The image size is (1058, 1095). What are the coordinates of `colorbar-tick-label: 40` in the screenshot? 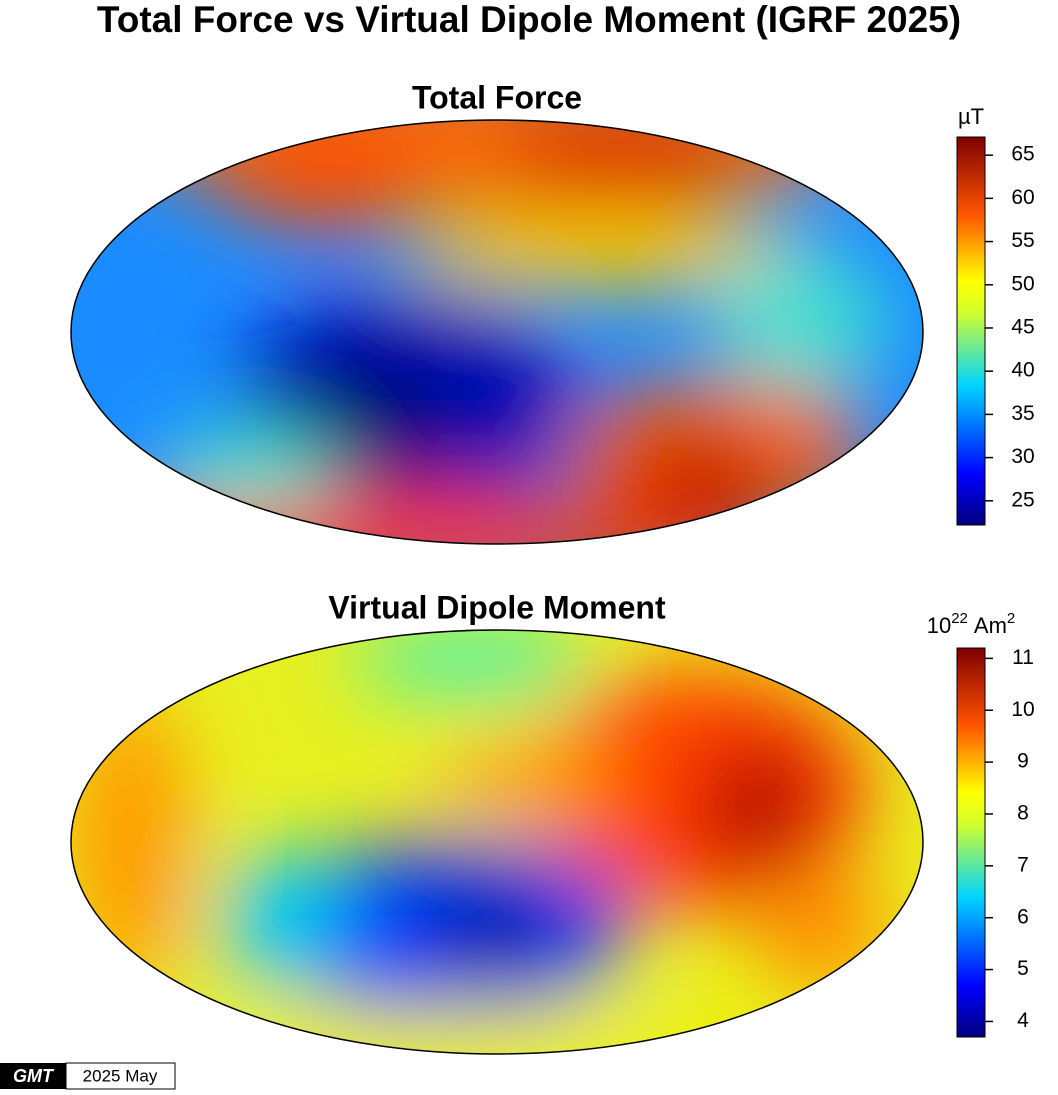 It's located at (1022, 370).